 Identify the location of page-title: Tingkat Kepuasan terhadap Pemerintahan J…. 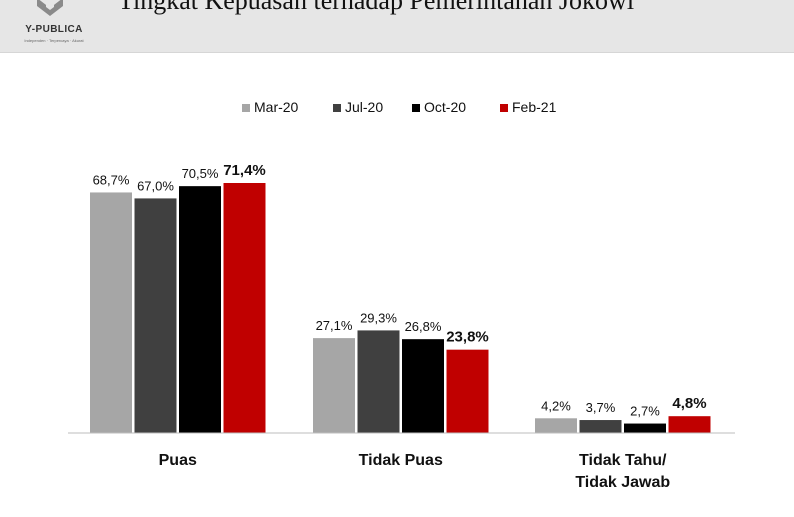
(376, 7).